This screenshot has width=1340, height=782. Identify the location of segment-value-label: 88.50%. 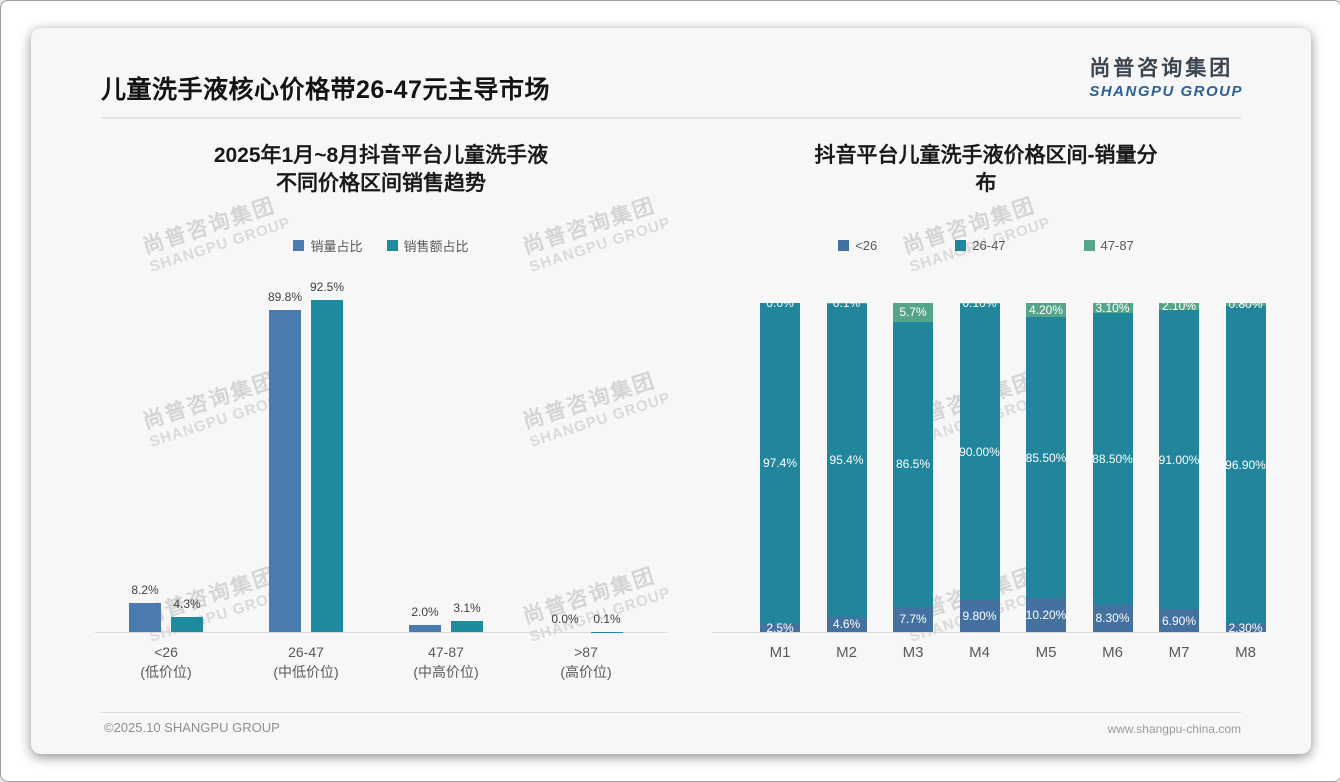
(1113, 459).